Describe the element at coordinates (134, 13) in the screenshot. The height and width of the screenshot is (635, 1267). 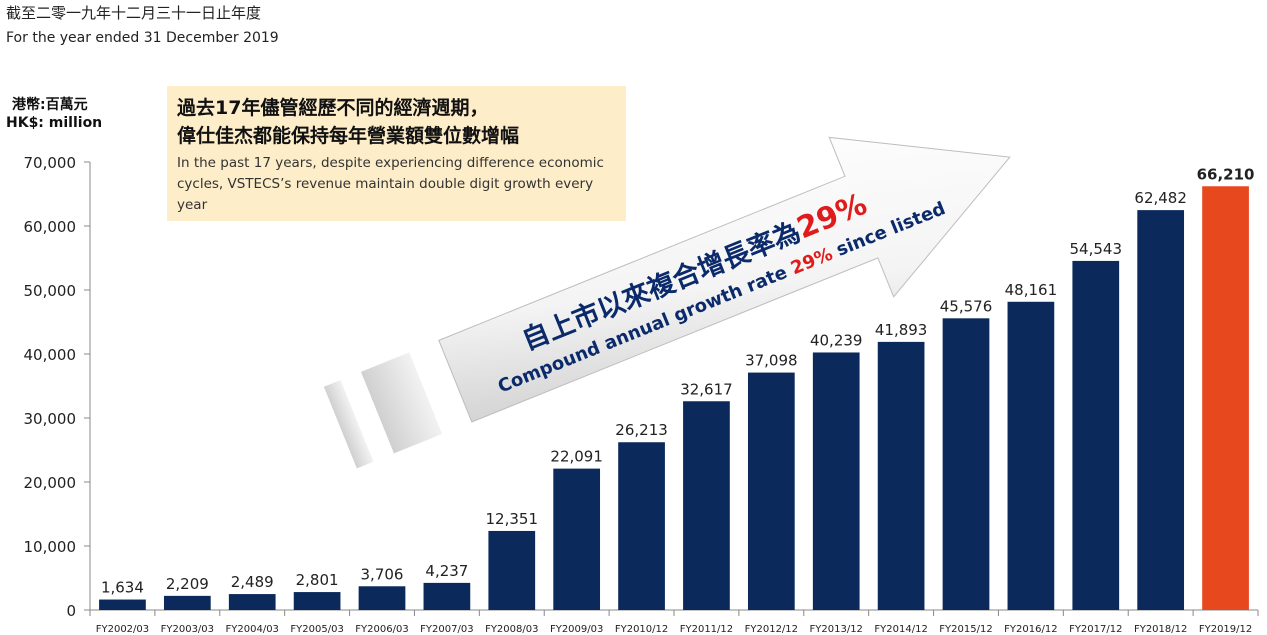
I see `header-title-cn: 截至二零一九年十二月三十一日止年度` at that location.